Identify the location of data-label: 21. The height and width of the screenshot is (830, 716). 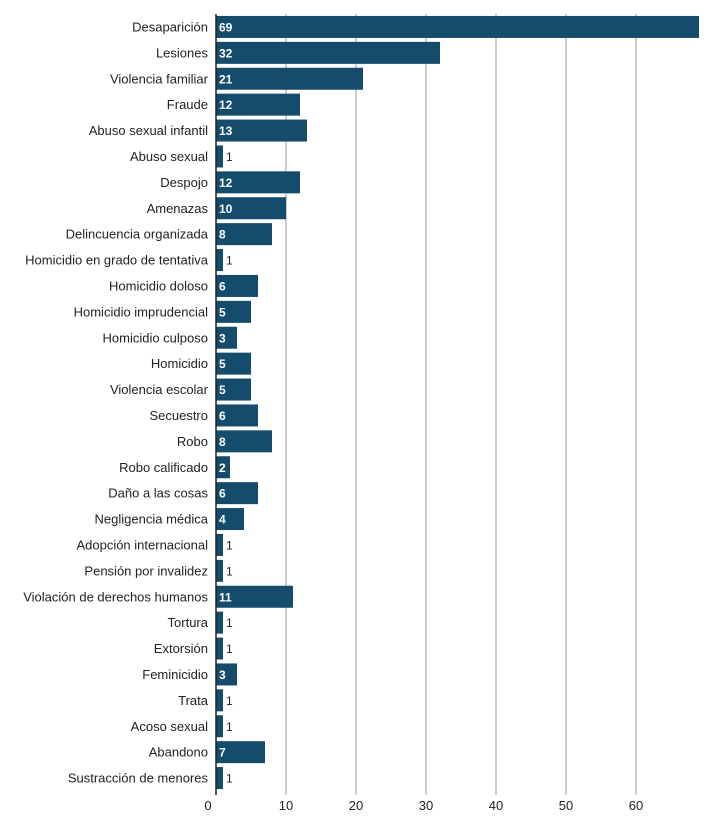
(226, 79).